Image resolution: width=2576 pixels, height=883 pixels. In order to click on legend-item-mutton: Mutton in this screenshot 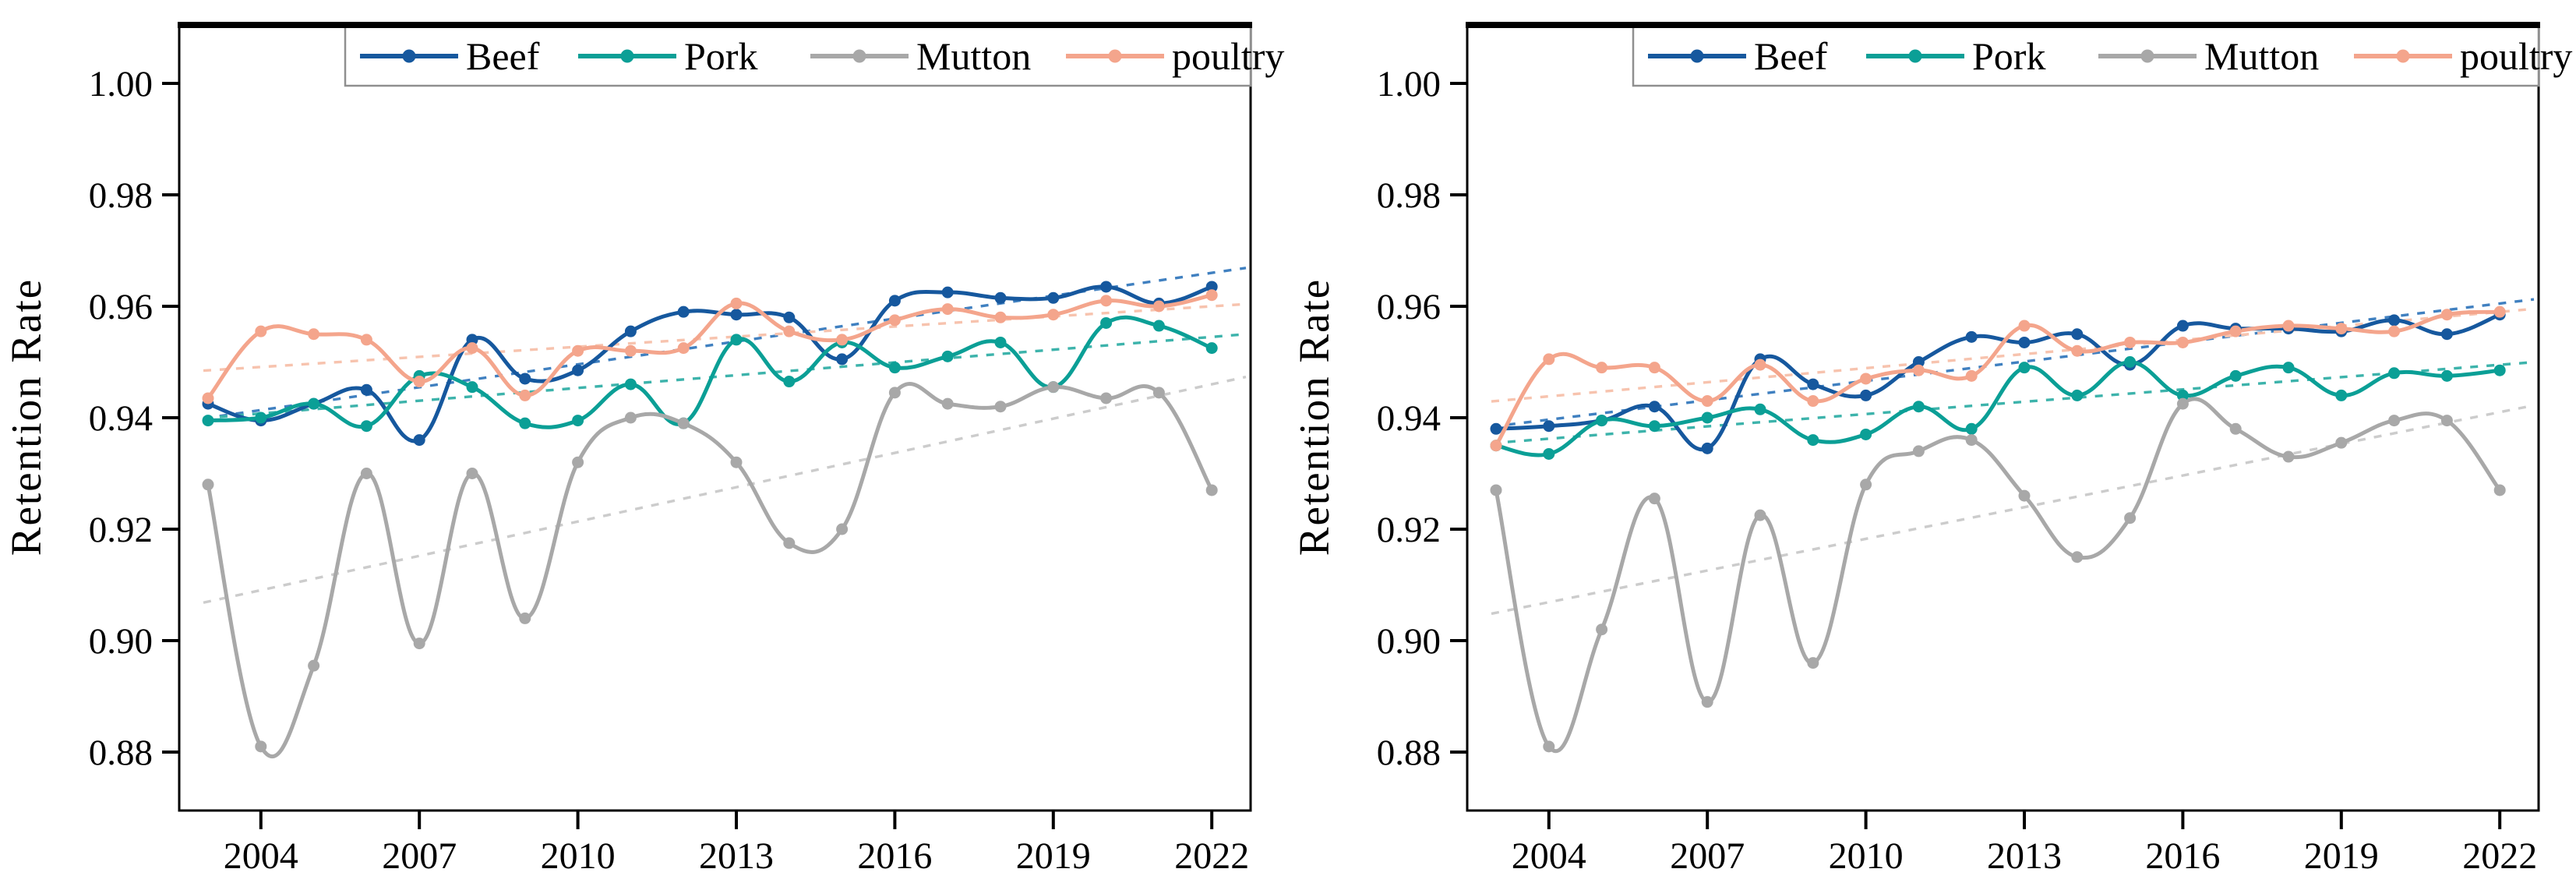, I will do `click(2208, 56)`.